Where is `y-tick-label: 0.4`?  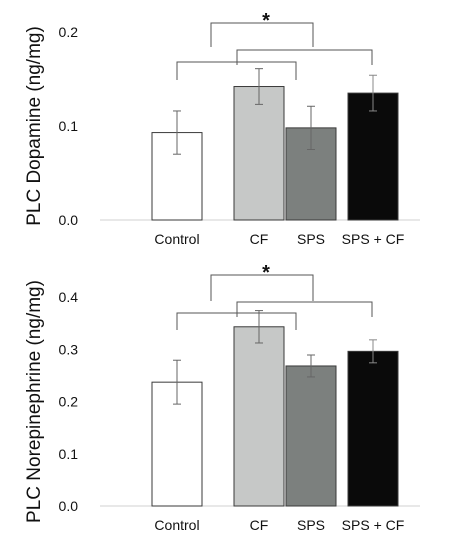
y-tick-label: 0.4 is located at coordinates (69, 297).